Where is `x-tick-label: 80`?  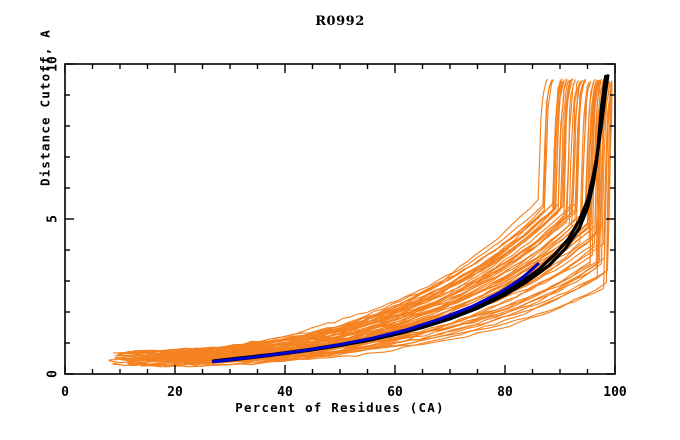 x-tick-label: 80 is located at coordinates (505, 392).